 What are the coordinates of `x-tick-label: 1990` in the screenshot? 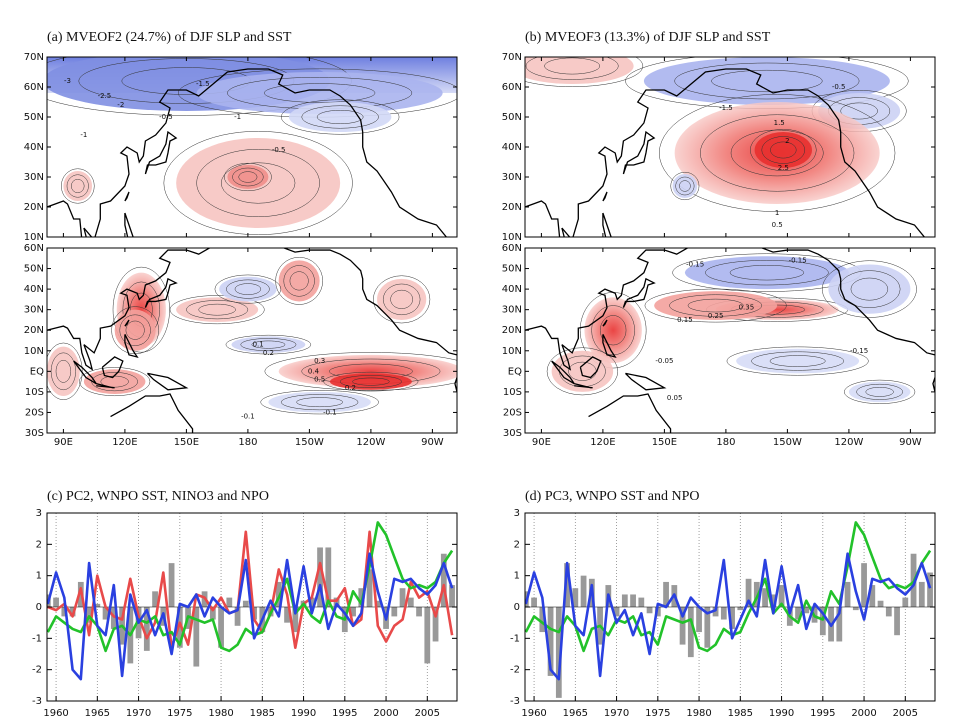 It's located at (303, 713).